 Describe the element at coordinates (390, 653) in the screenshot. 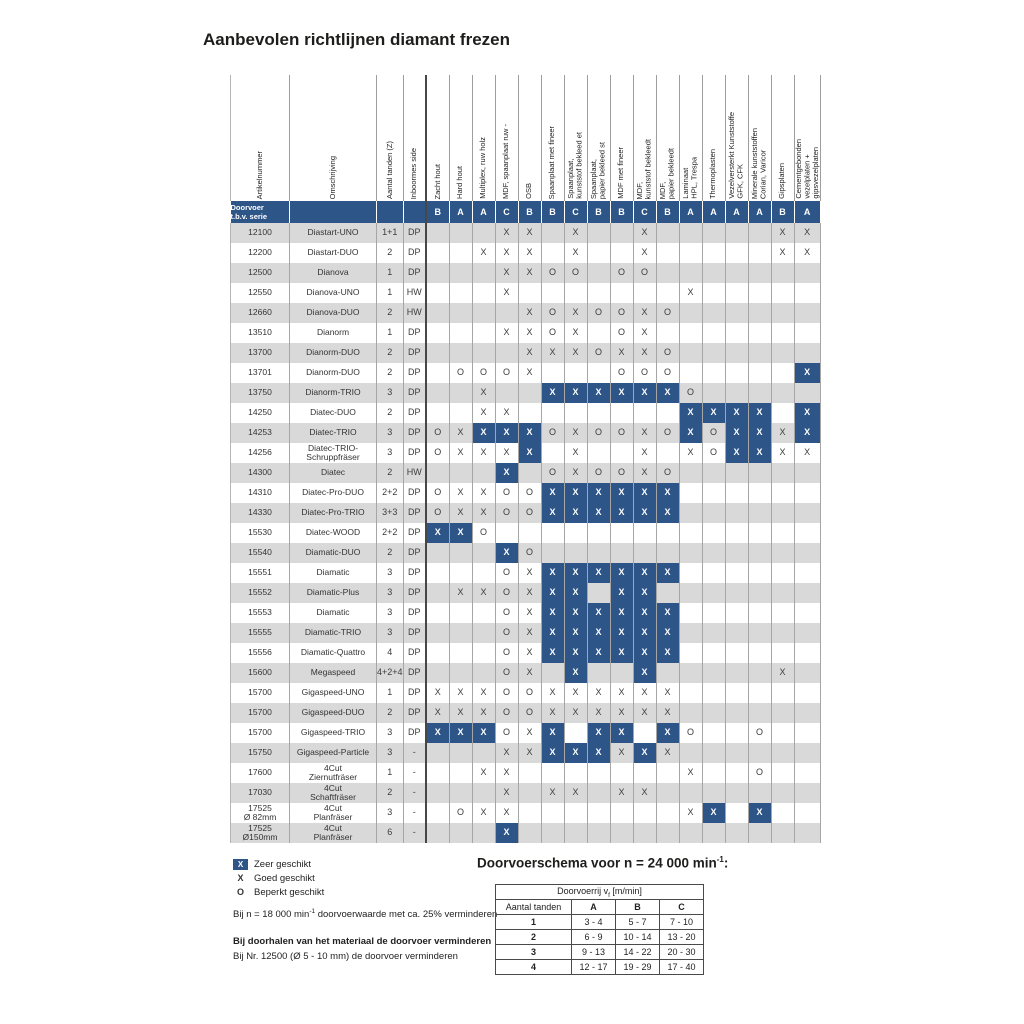

I see `teeth-count-cell: 4` at that location.